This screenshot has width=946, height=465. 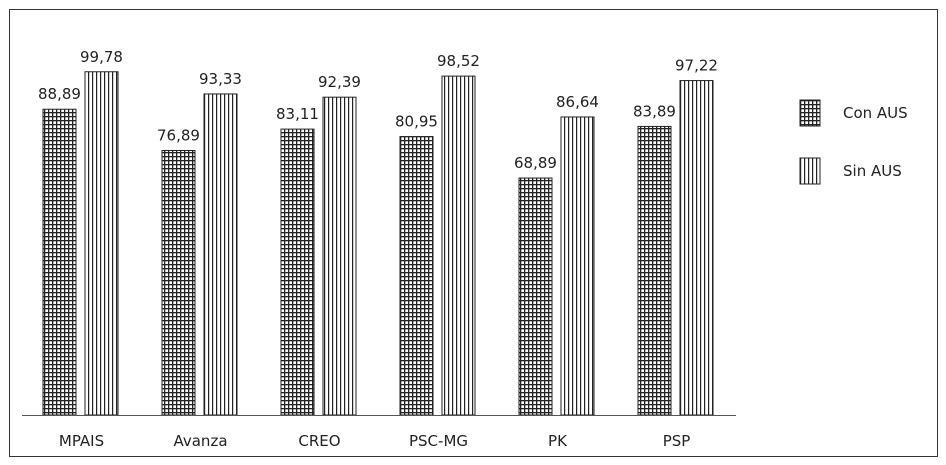 What do you see at coordinates (416, 122) in the screenshot?
I see `value-label-con-aus-psc-mg: 80,95` at bounding box center [416, 122].